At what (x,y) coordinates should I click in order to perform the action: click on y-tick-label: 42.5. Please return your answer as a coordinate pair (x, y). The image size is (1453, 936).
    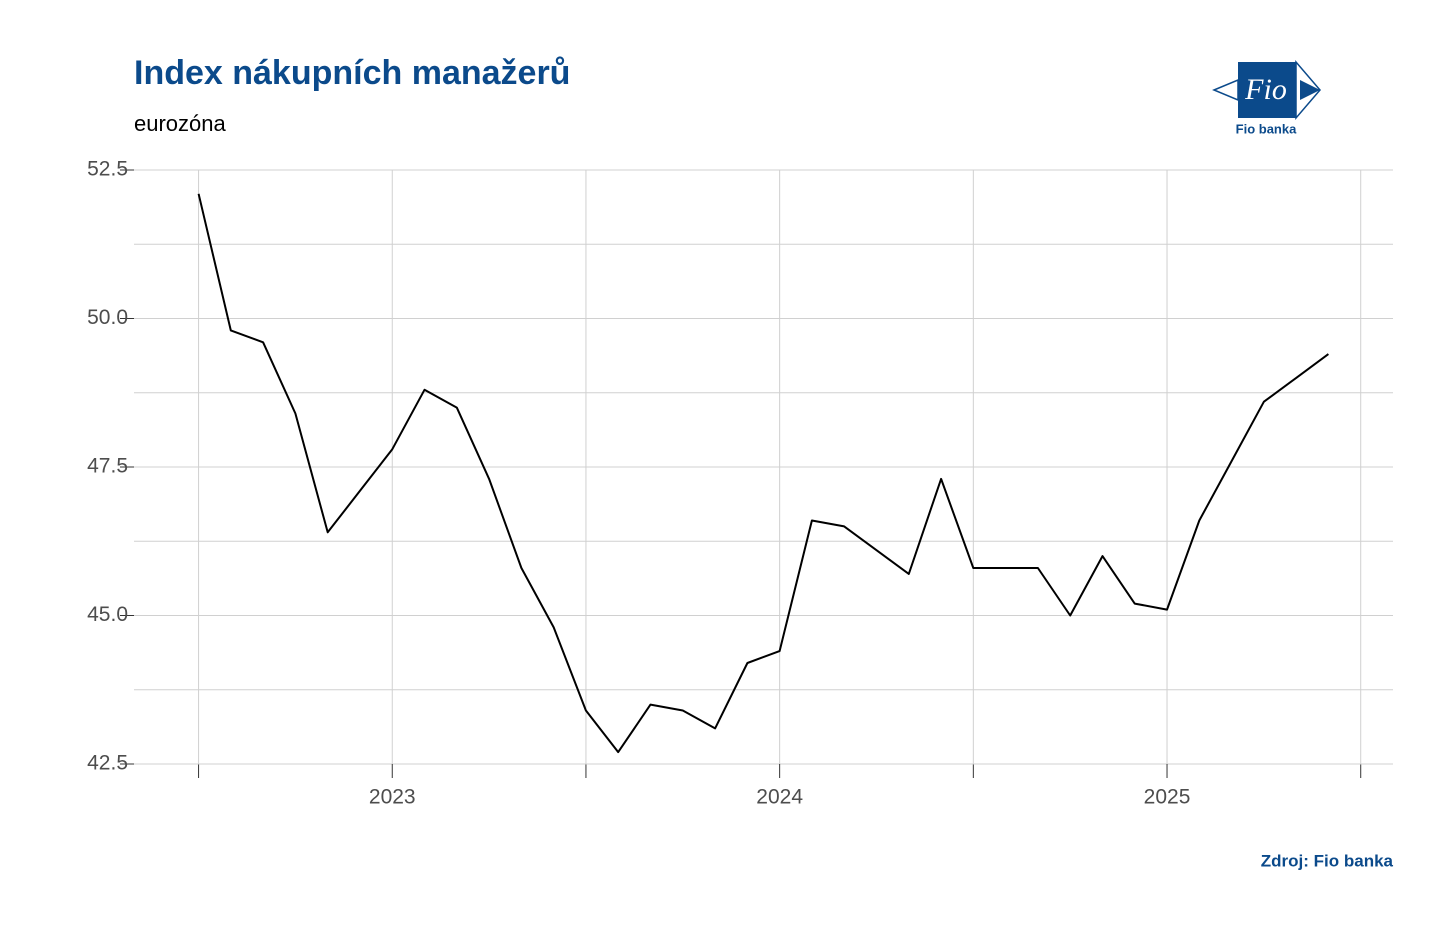
    Looking at the image, I should click on (107, 763).